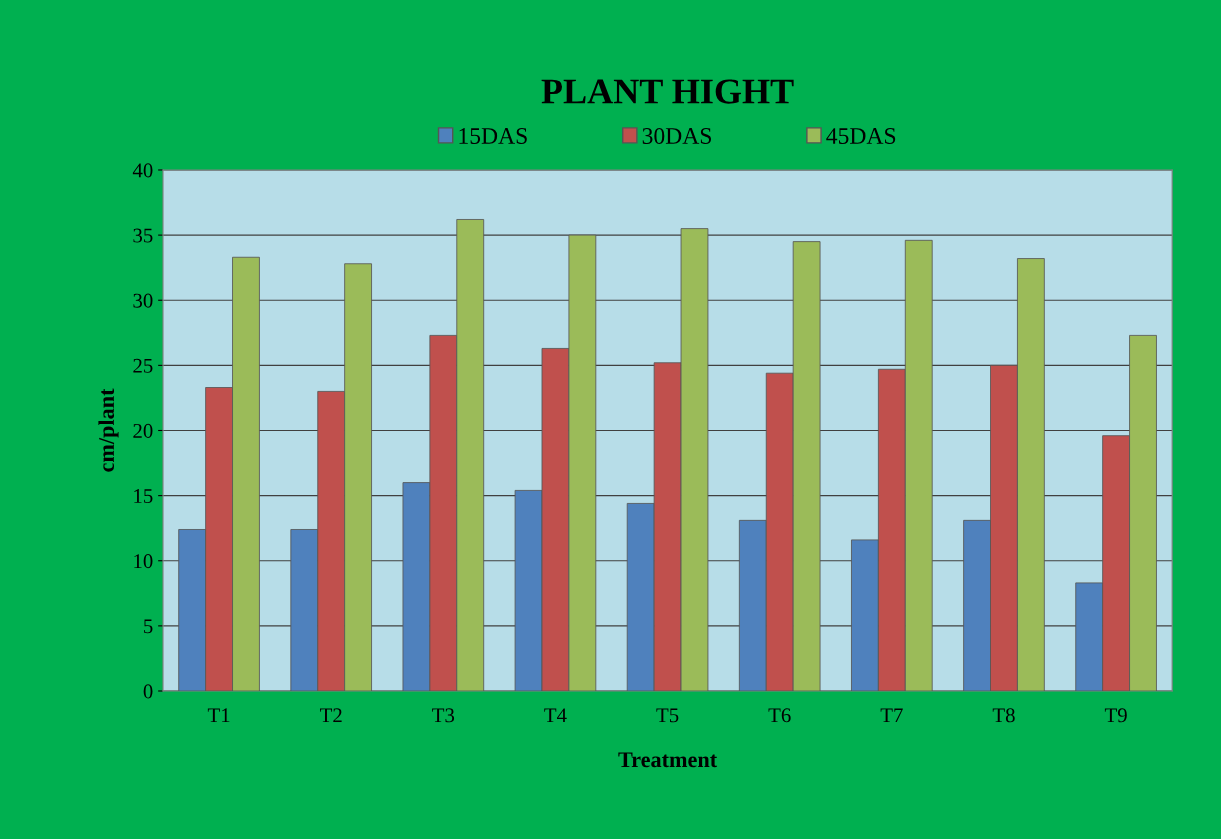 This screenshot has width=1221, height=839. Describe the element at coordinates (143, 561) in the screenshot. I see `y-tick-label: 10` at that location.